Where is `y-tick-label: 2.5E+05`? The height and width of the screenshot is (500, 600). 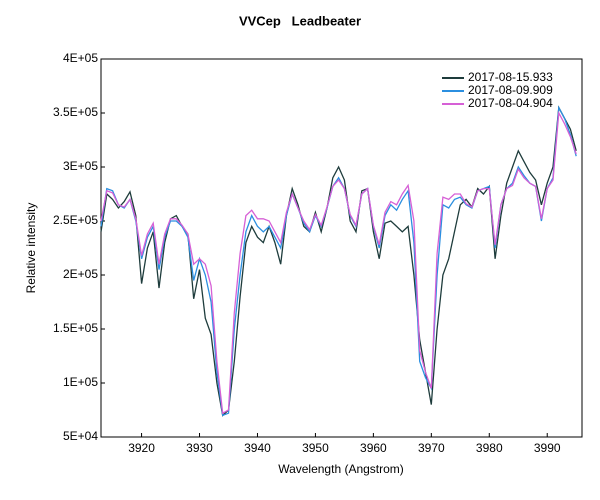 y-tick-label: 2.5E+05 is located at coordinates (75, 220).